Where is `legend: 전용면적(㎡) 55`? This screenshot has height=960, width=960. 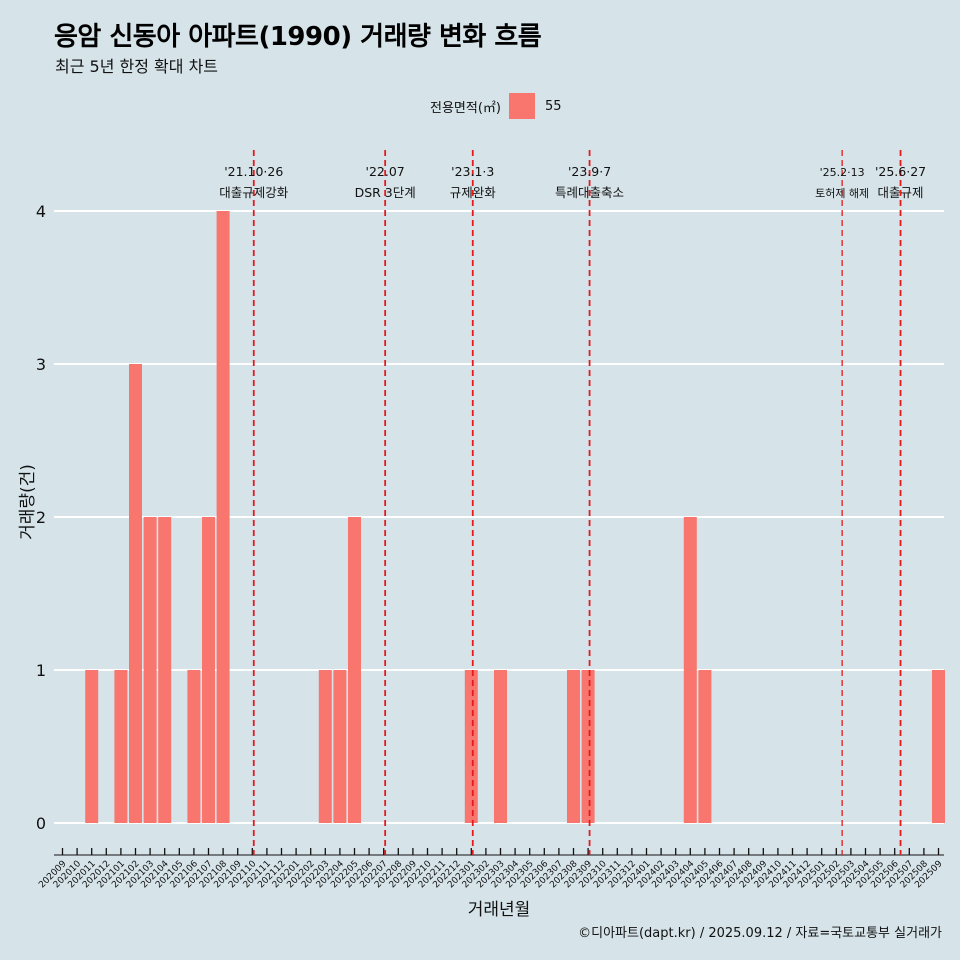
legend: 전용면적(㎡) 55 is located at coordinates (496, 106).